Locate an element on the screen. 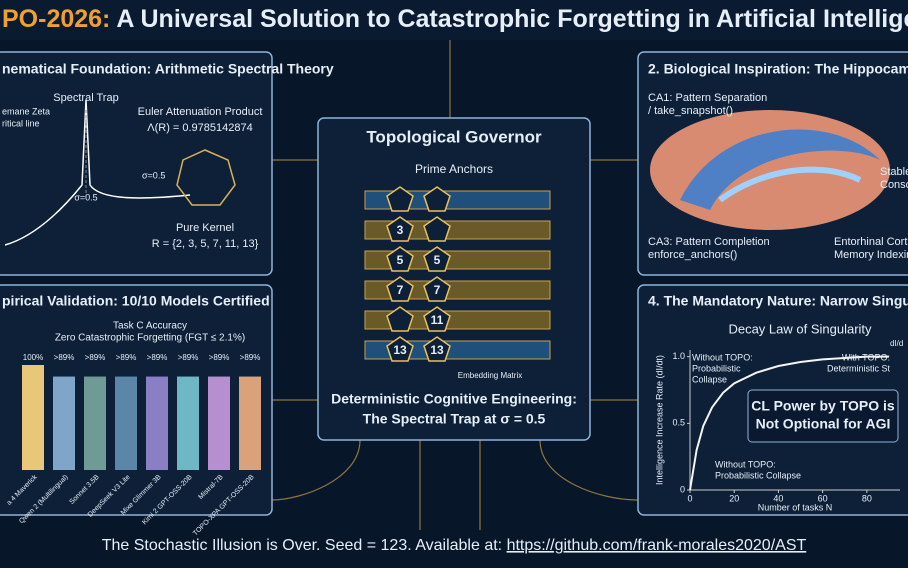 This screenshot has height=568, width=908. chart-title: Task C Accuracy is located at coordinates (150, 326).